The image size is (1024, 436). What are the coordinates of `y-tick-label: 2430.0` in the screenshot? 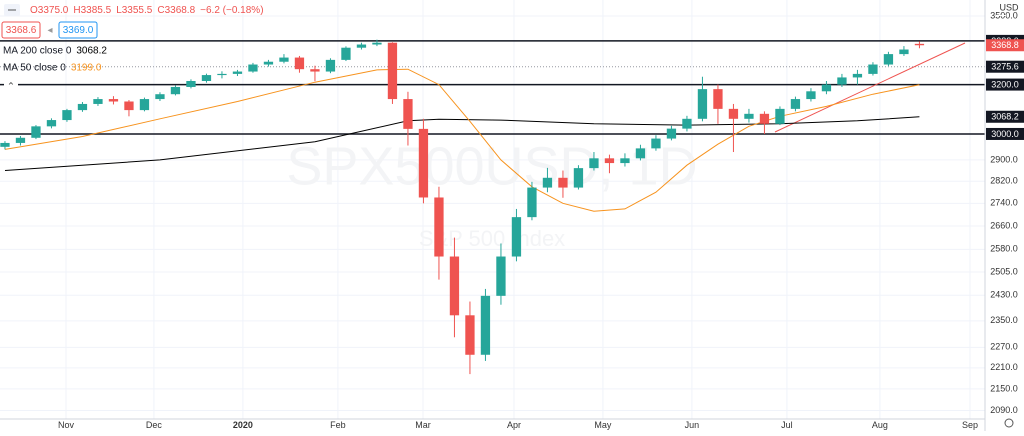 It's located at (1004, 295).